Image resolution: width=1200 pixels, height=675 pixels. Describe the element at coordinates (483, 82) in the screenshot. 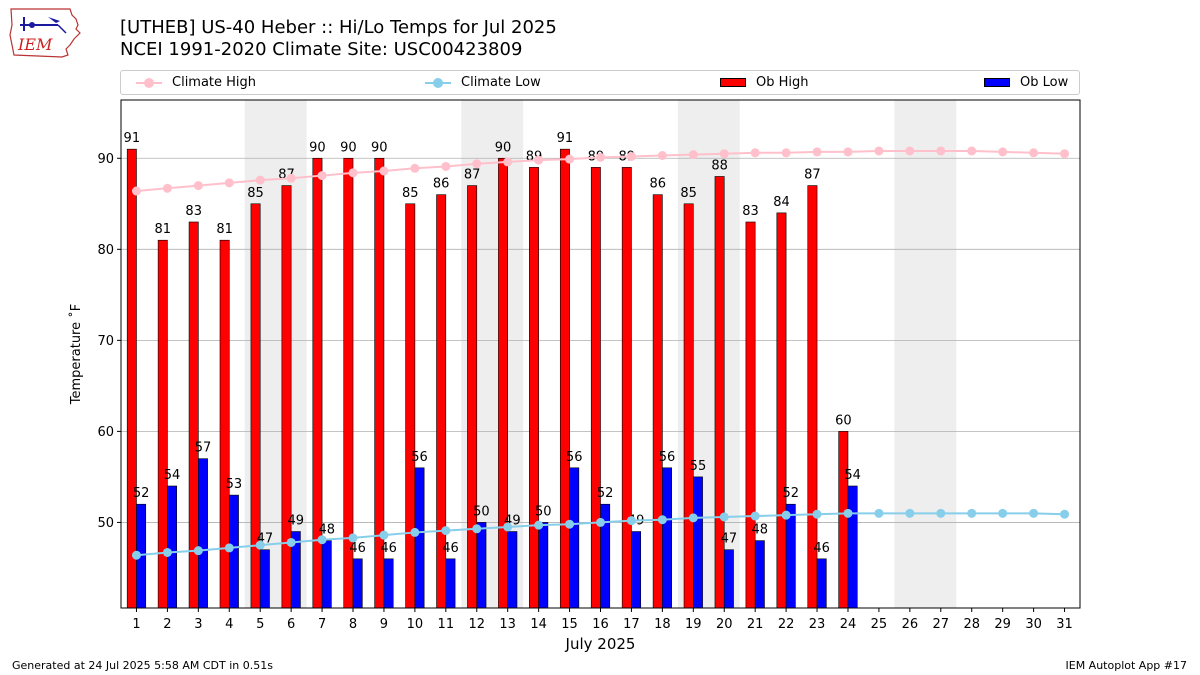

I see `legend-climate-low: Climate Low` at that location.